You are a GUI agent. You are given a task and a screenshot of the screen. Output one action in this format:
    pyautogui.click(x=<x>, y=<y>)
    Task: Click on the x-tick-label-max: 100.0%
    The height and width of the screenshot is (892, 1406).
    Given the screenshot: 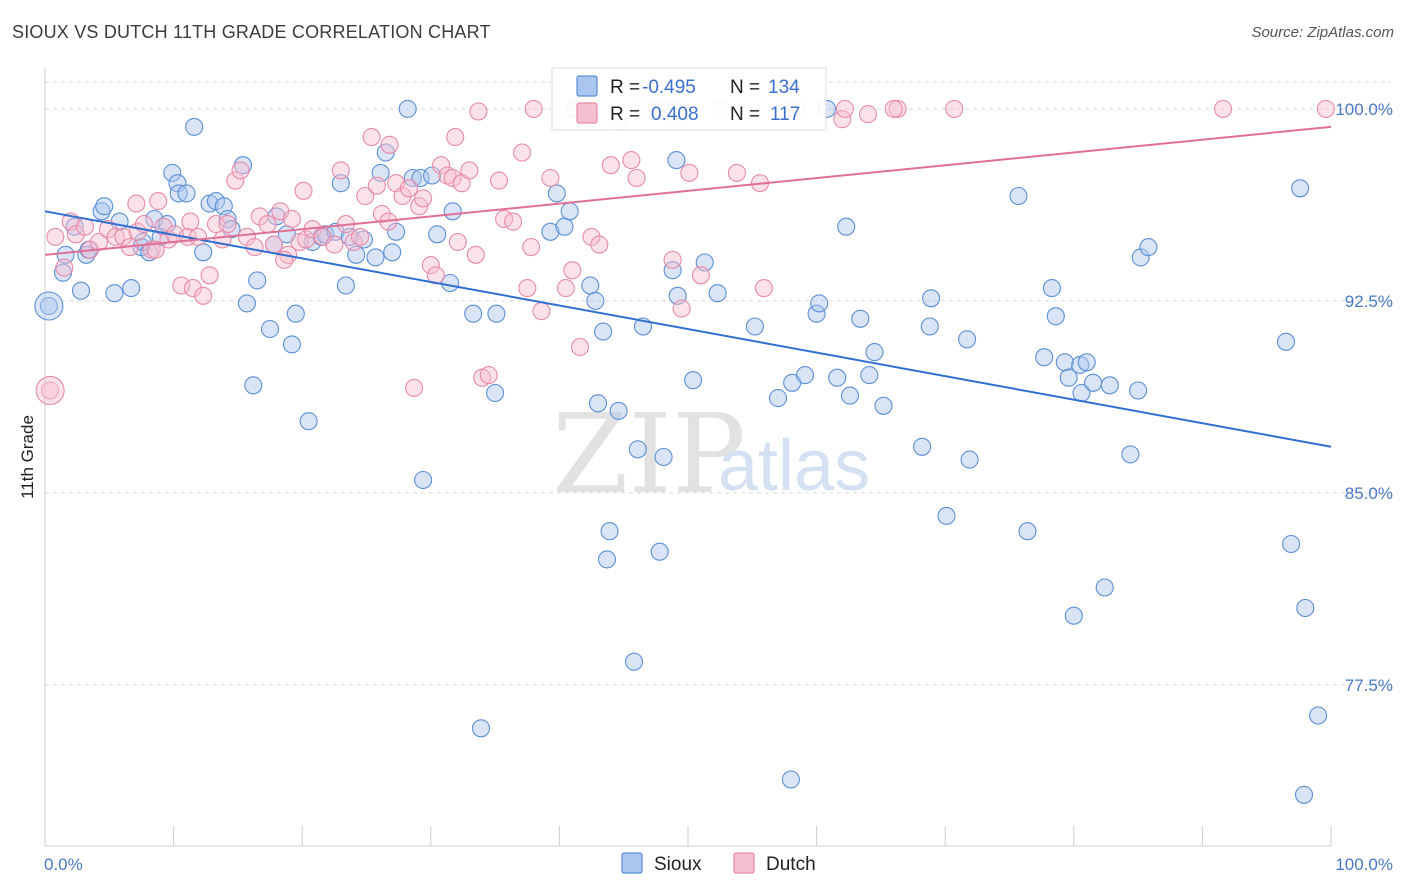 What is the action you would take?
    pyautogui.click(x=1364, y=864)
    